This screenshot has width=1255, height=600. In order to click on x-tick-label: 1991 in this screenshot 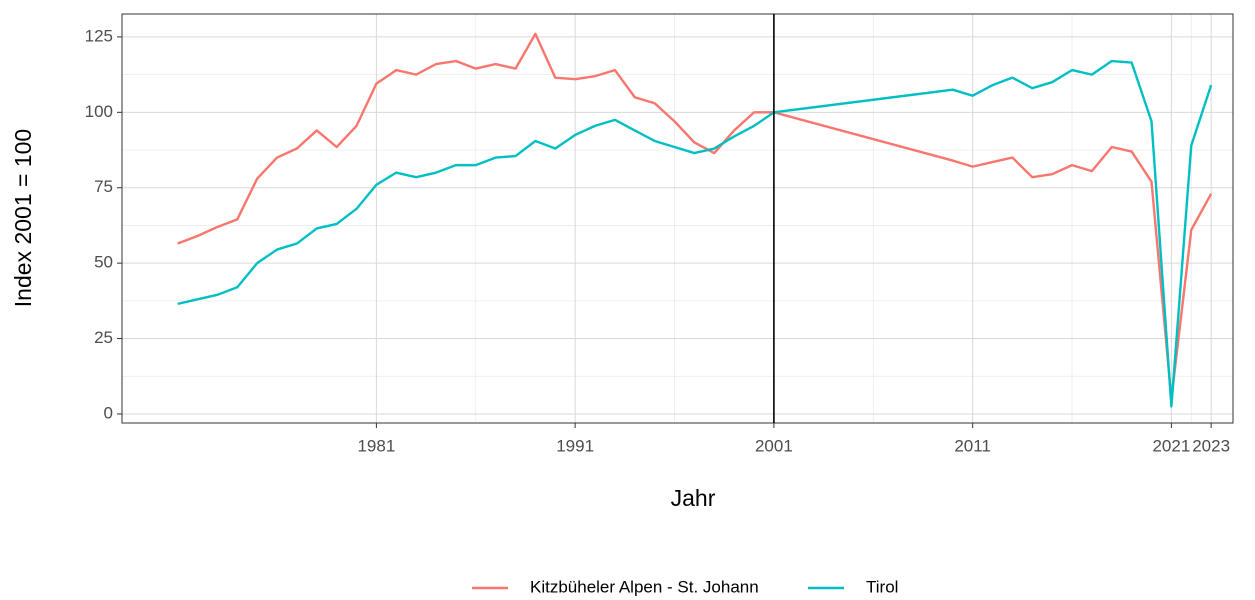, I will do `click(575, 445)`.